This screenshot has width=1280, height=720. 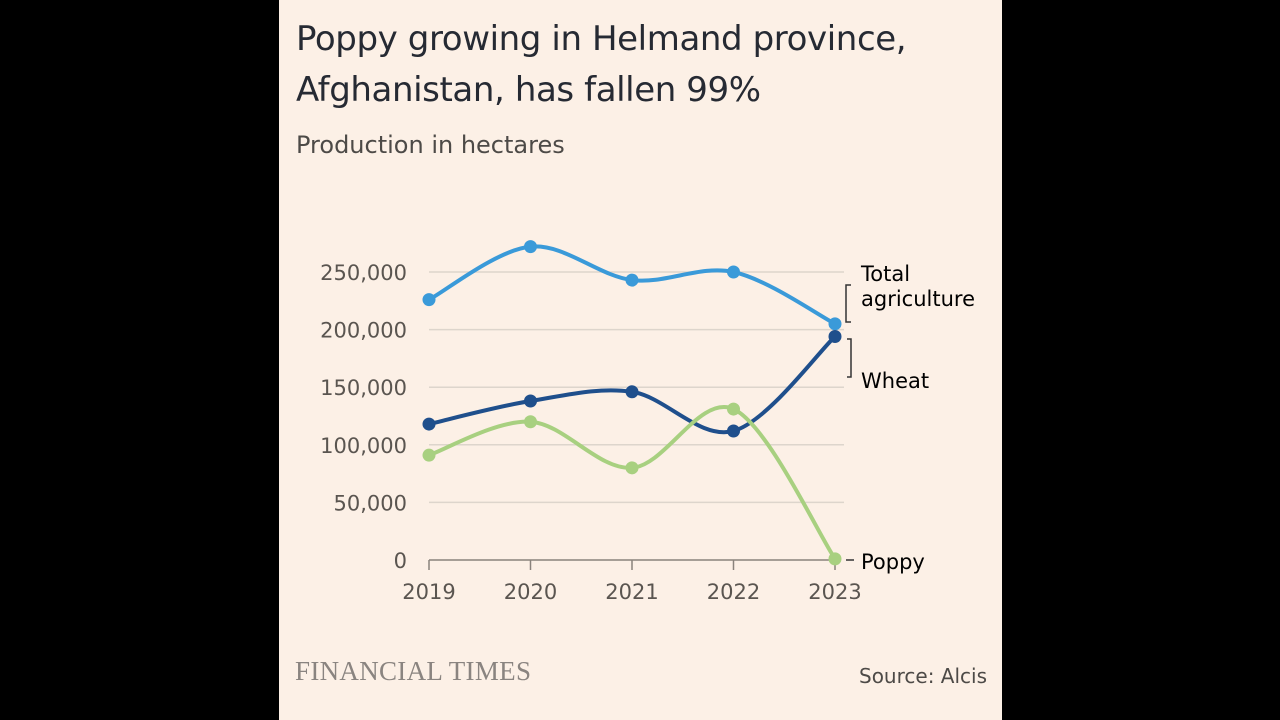 What do you see at coordinates (363, 446) in the screenshot?
I see `y-tick-label: 100,000` at bounding box center [363, 446].